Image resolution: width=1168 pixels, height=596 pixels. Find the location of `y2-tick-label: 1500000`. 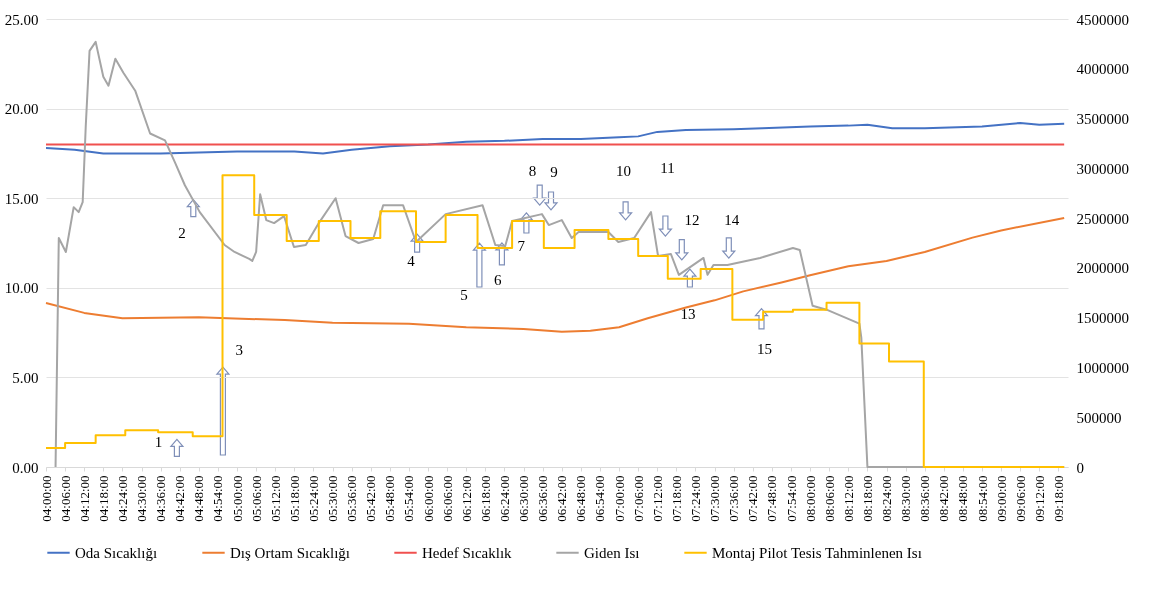

y2-tick-label: 1500000 is located at coordinates (1102, 318).